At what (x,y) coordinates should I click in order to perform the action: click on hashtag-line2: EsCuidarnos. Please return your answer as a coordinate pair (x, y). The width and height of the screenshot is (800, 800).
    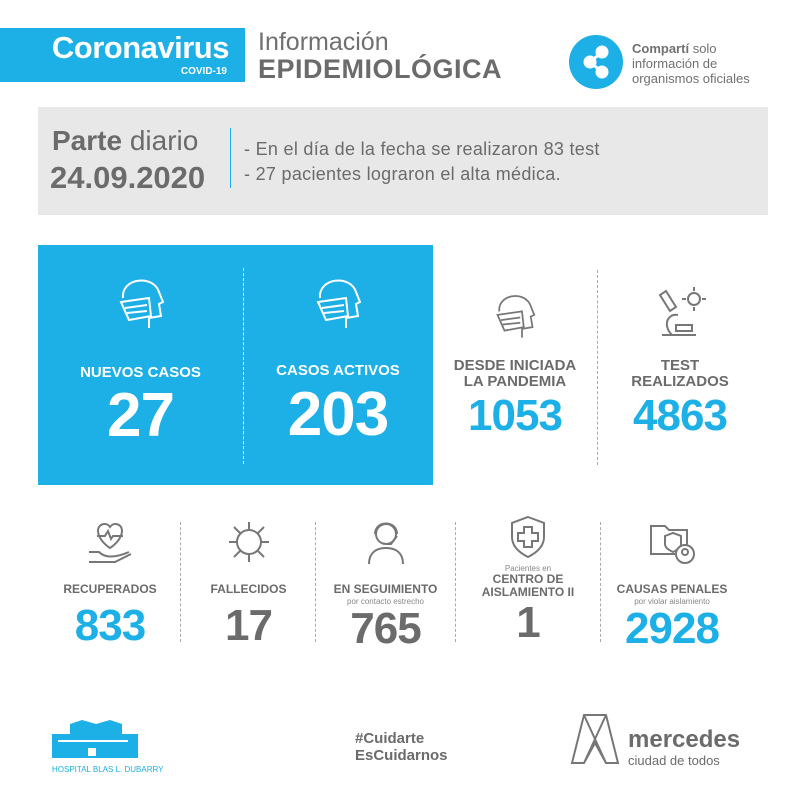
    Looking at the image, I should click on (401, 755).